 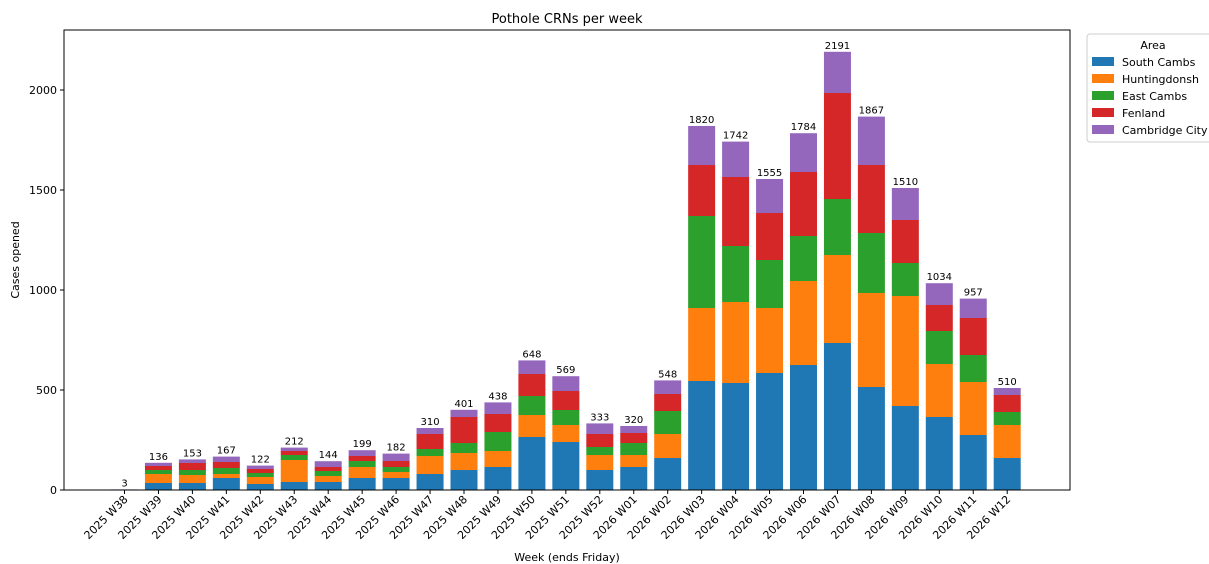 What do you see at coordinates (497, 396) in the screenshot?
I see `bar-total-label: 438` at bounding box center [497, 396].